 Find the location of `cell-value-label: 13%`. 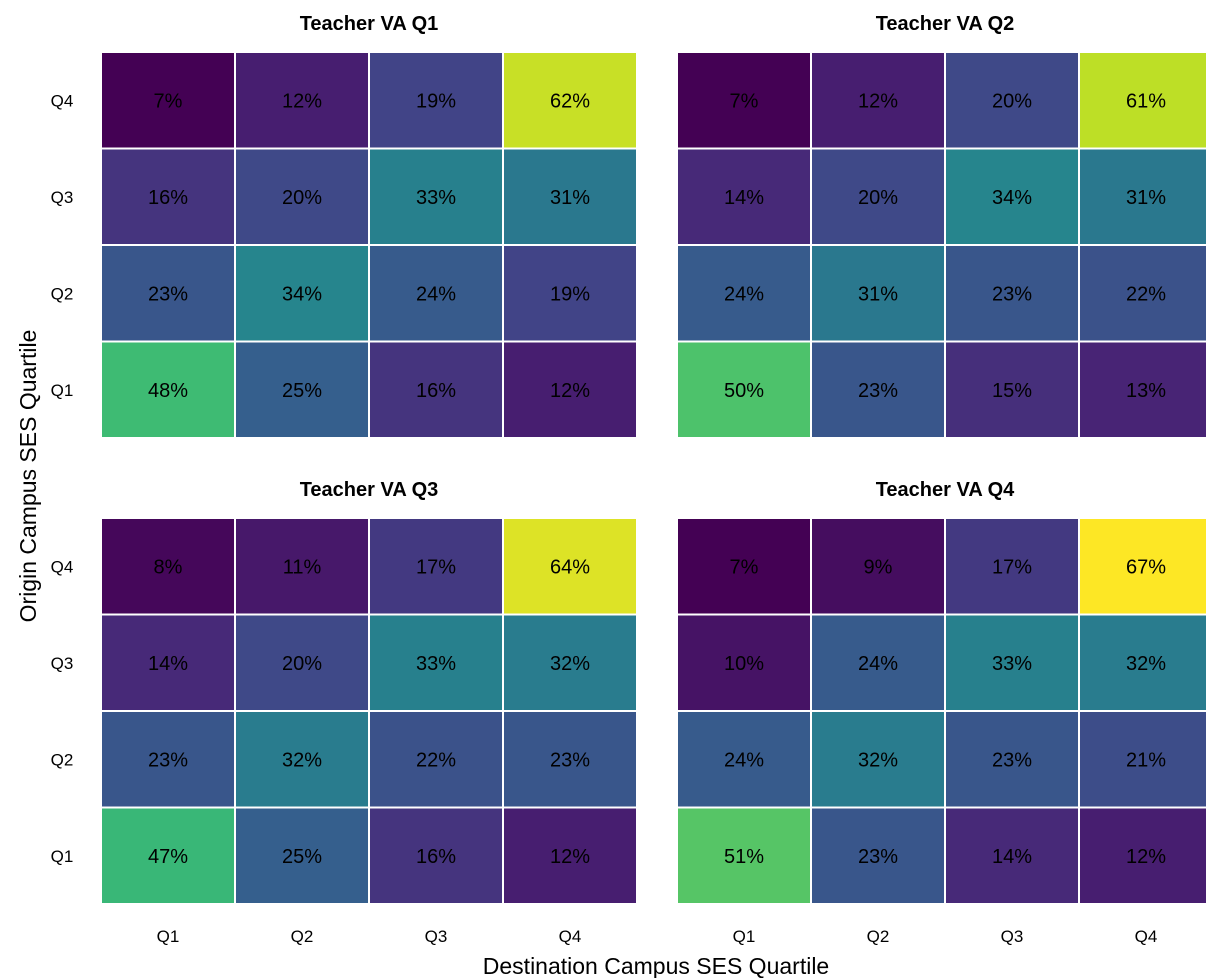

cell-value-label: 13% is located at coordinates (1146, 391).